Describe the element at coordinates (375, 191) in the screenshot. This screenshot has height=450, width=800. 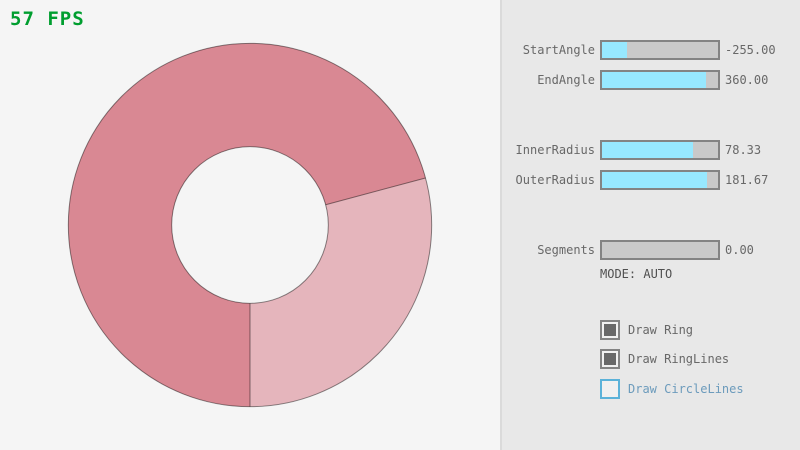
I see `ring-start-line` at that location.